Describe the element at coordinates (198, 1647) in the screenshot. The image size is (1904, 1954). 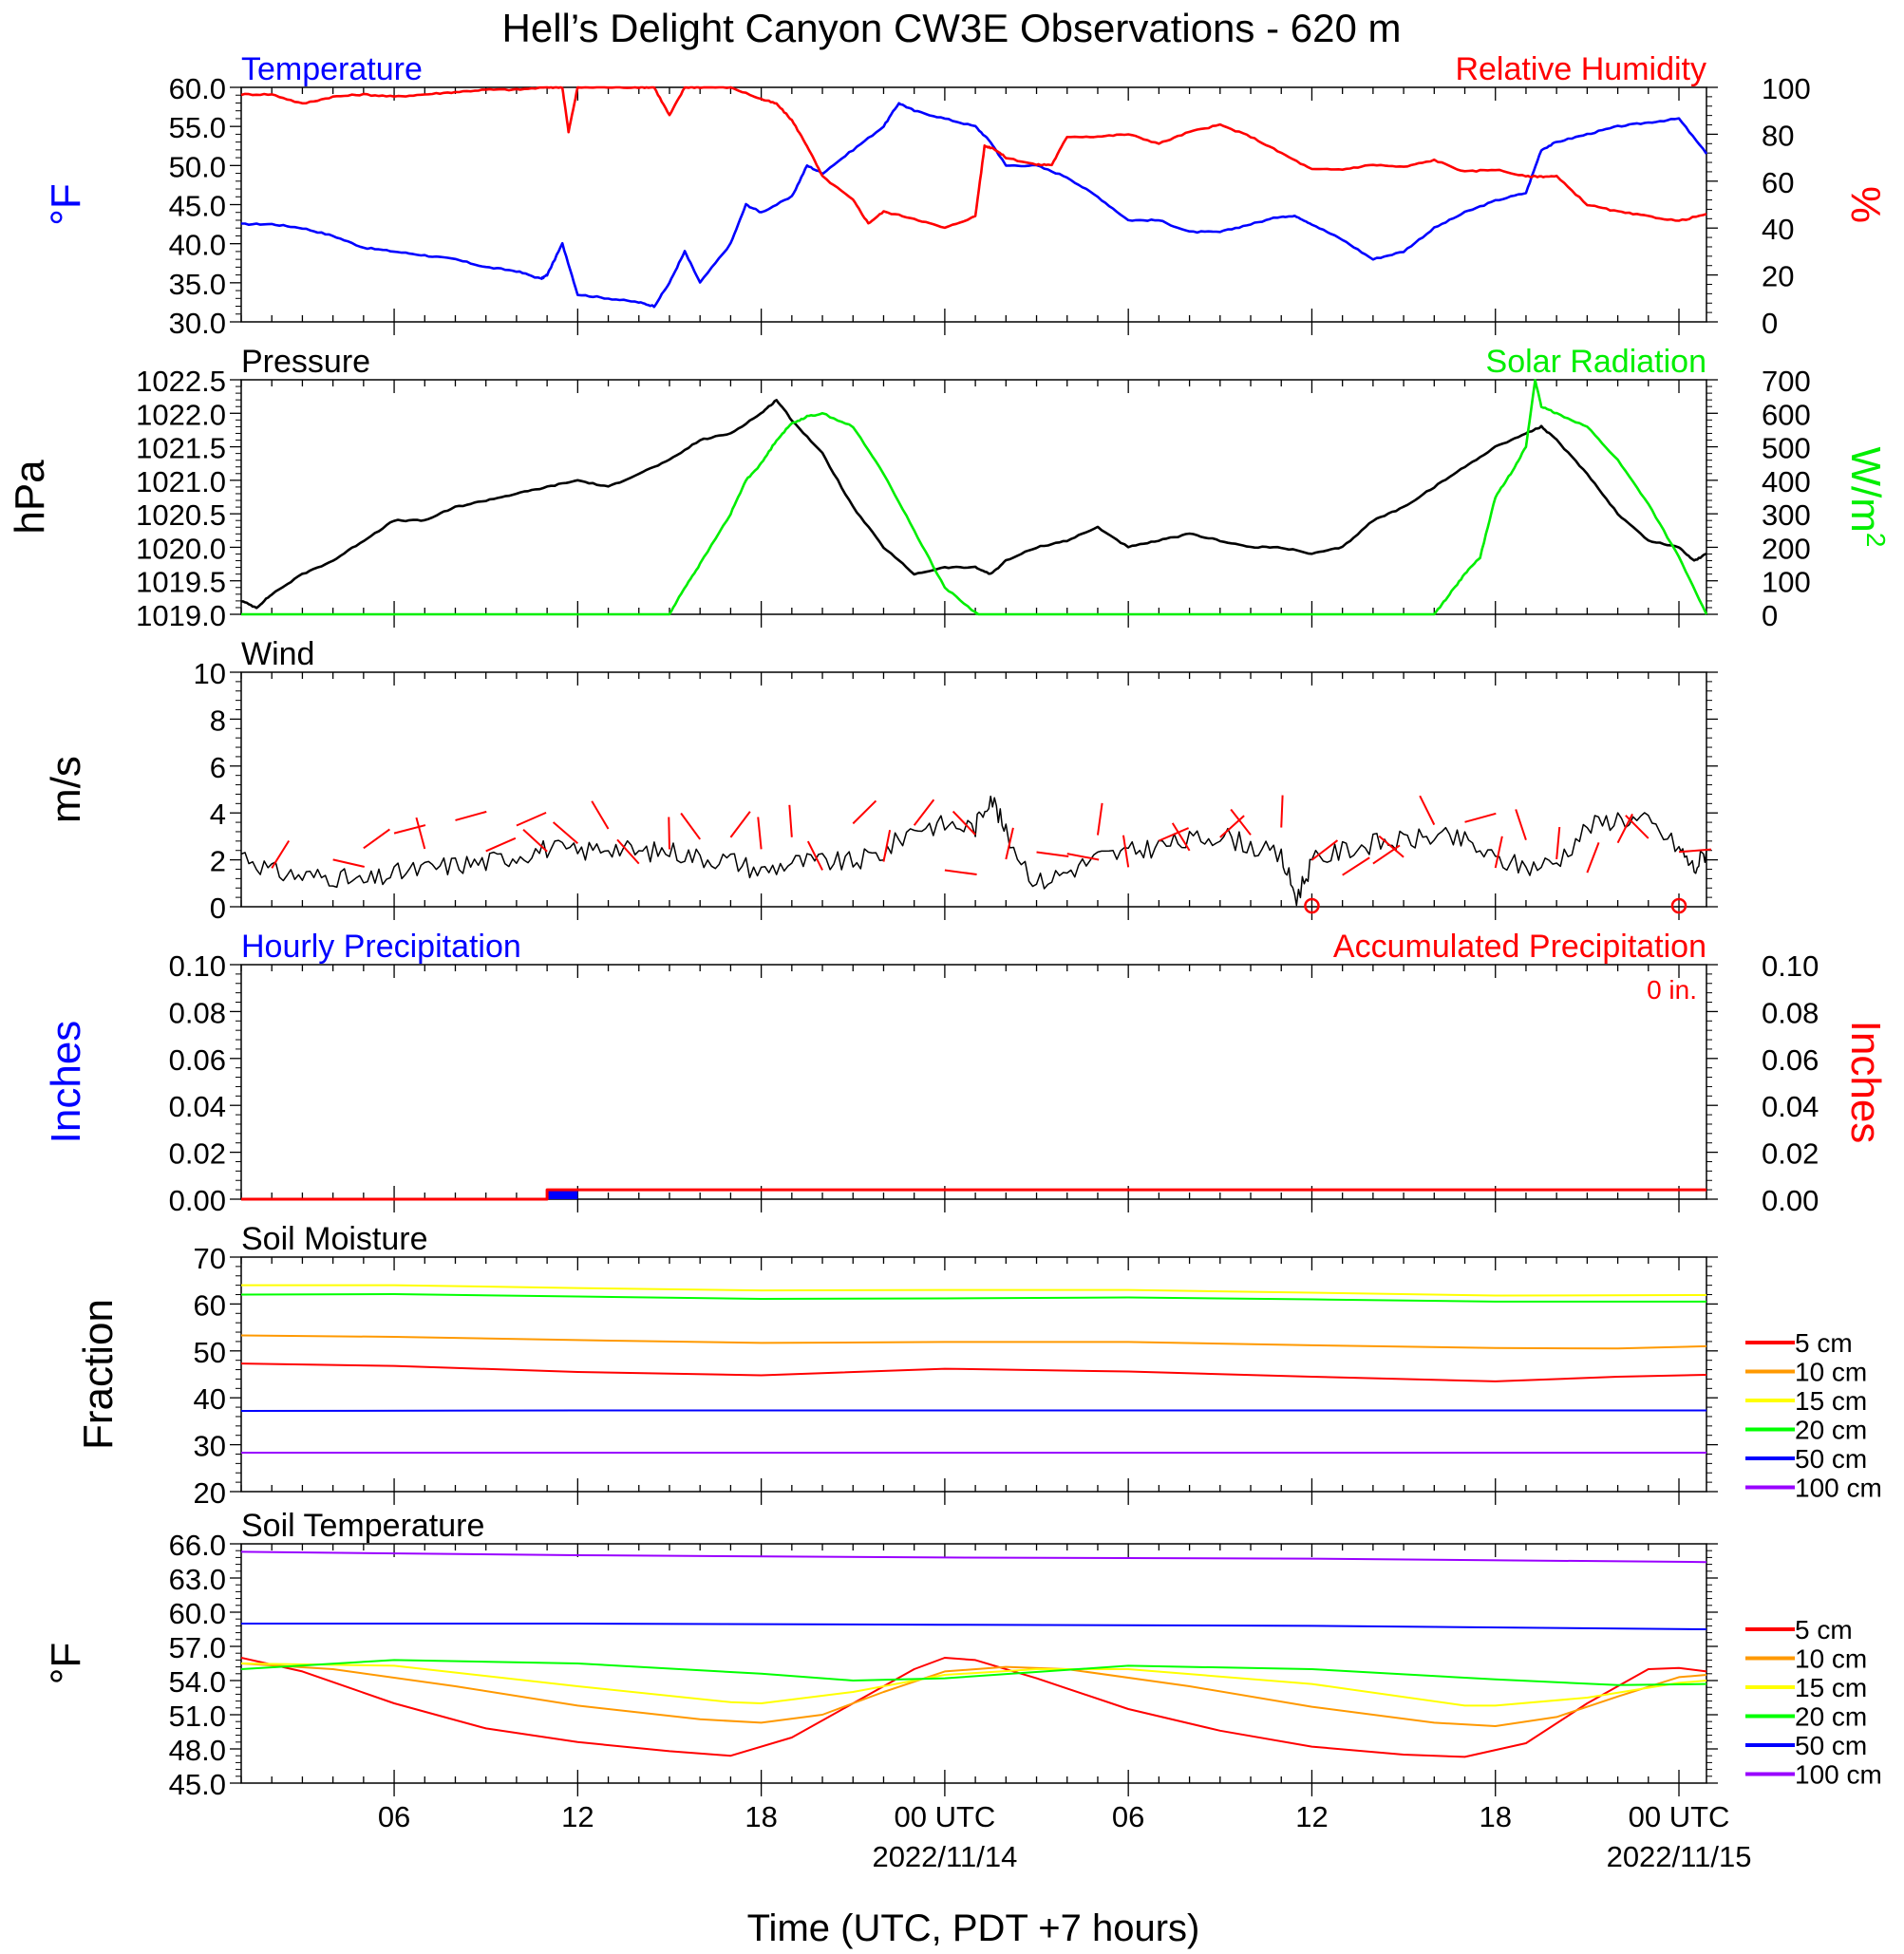
I see `y-tick-label: 57.0` at that location.